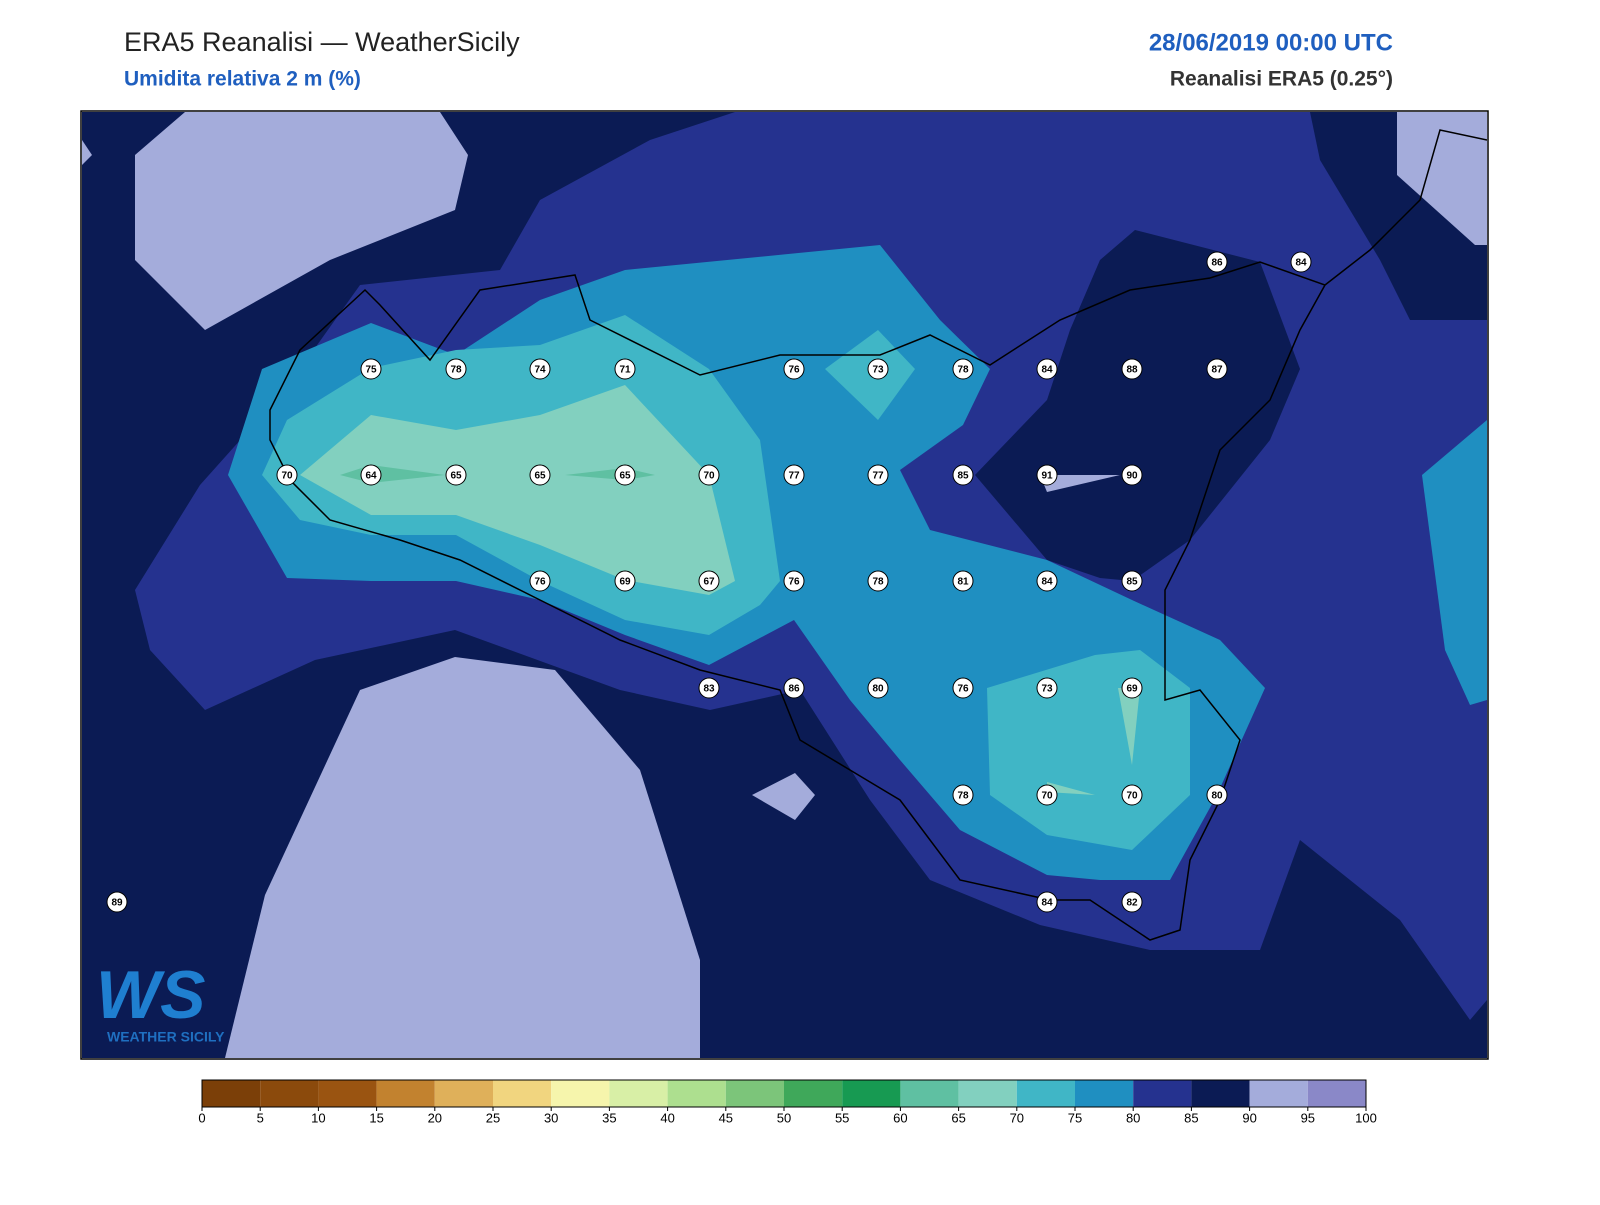 This screenshot has height=1205, width=1600. What do you see at coordinates (435, 1117) in the screenshot?
I see `colorbar-tick-label: 20` at bounding box center [435, 1117].